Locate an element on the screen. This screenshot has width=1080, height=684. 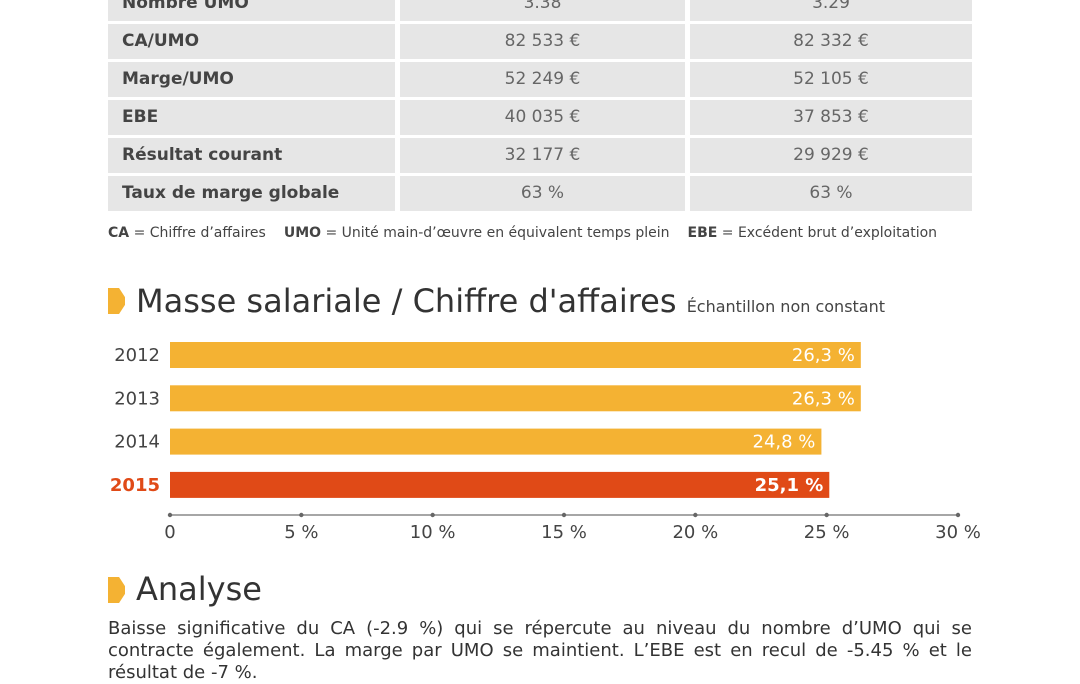
table-value: 82 332 € is located at coordinates (831, 41).